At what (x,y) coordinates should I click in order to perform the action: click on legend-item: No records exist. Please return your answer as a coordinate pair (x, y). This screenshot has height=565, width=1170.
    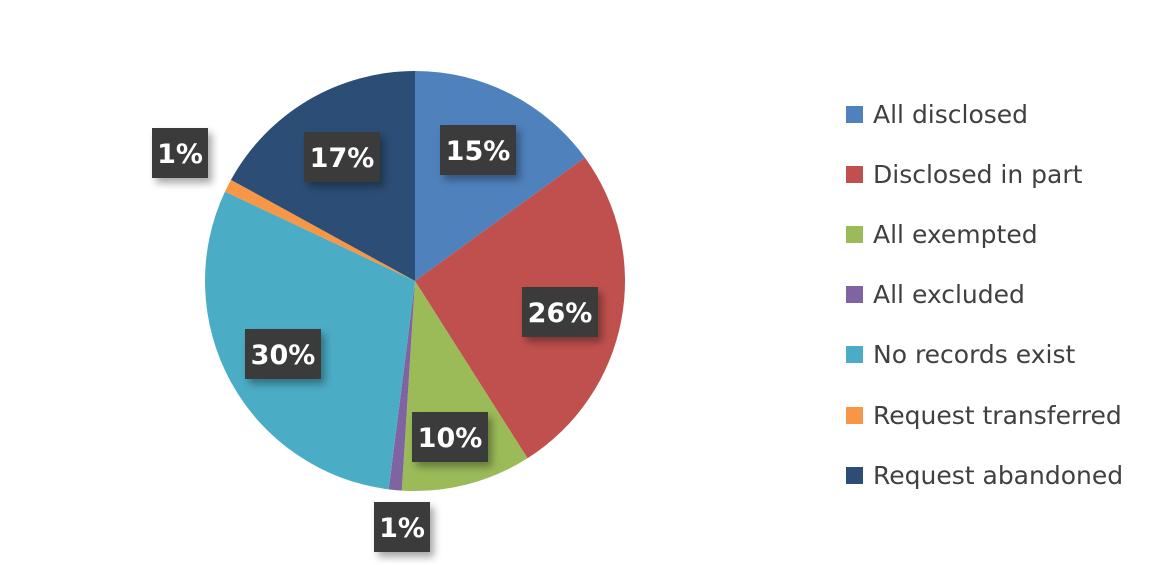
    Looking at the image, I should click on (984, 355).